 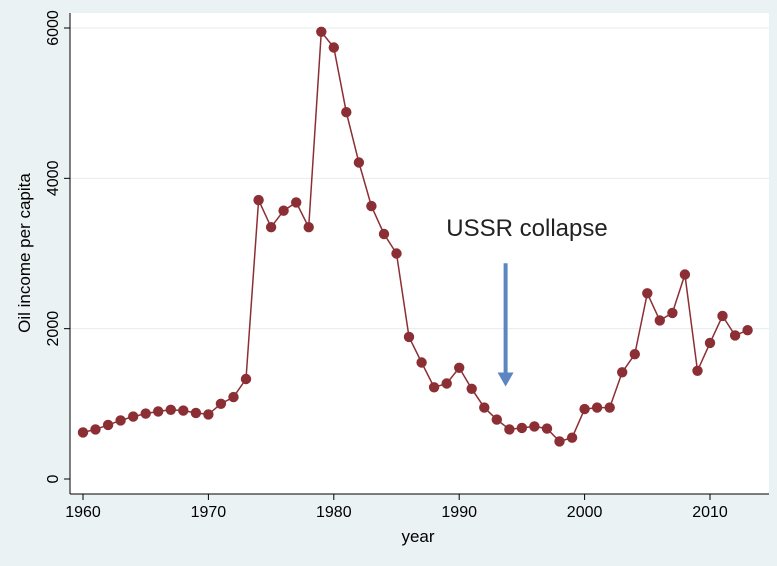 I want to click on data-point-2009, so click(x=697, y=370).